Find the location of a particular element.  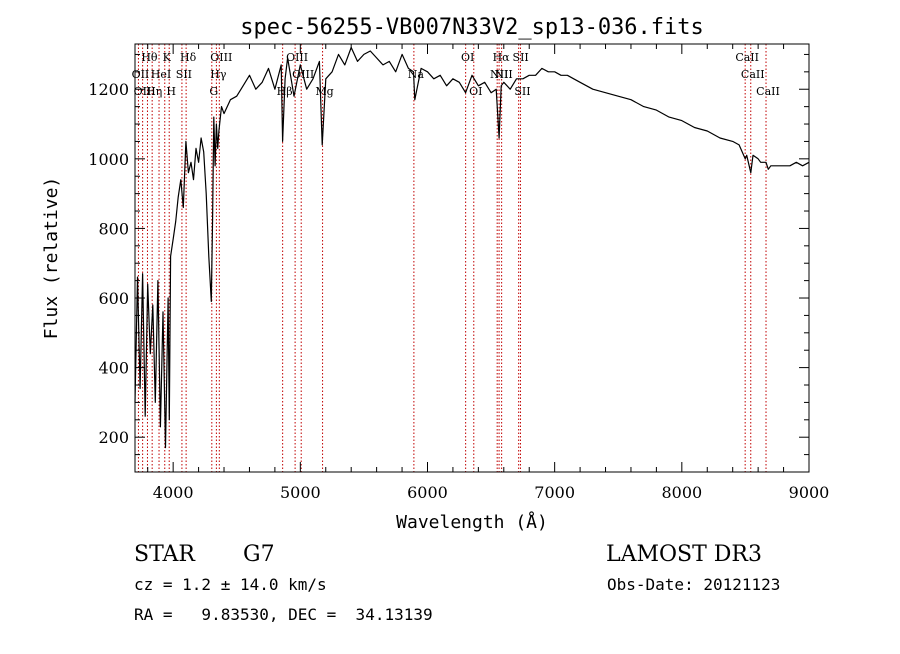

coordinates-text: RA = 9.83530, DEC = 34.13139 is located at coordinates (283, 614).